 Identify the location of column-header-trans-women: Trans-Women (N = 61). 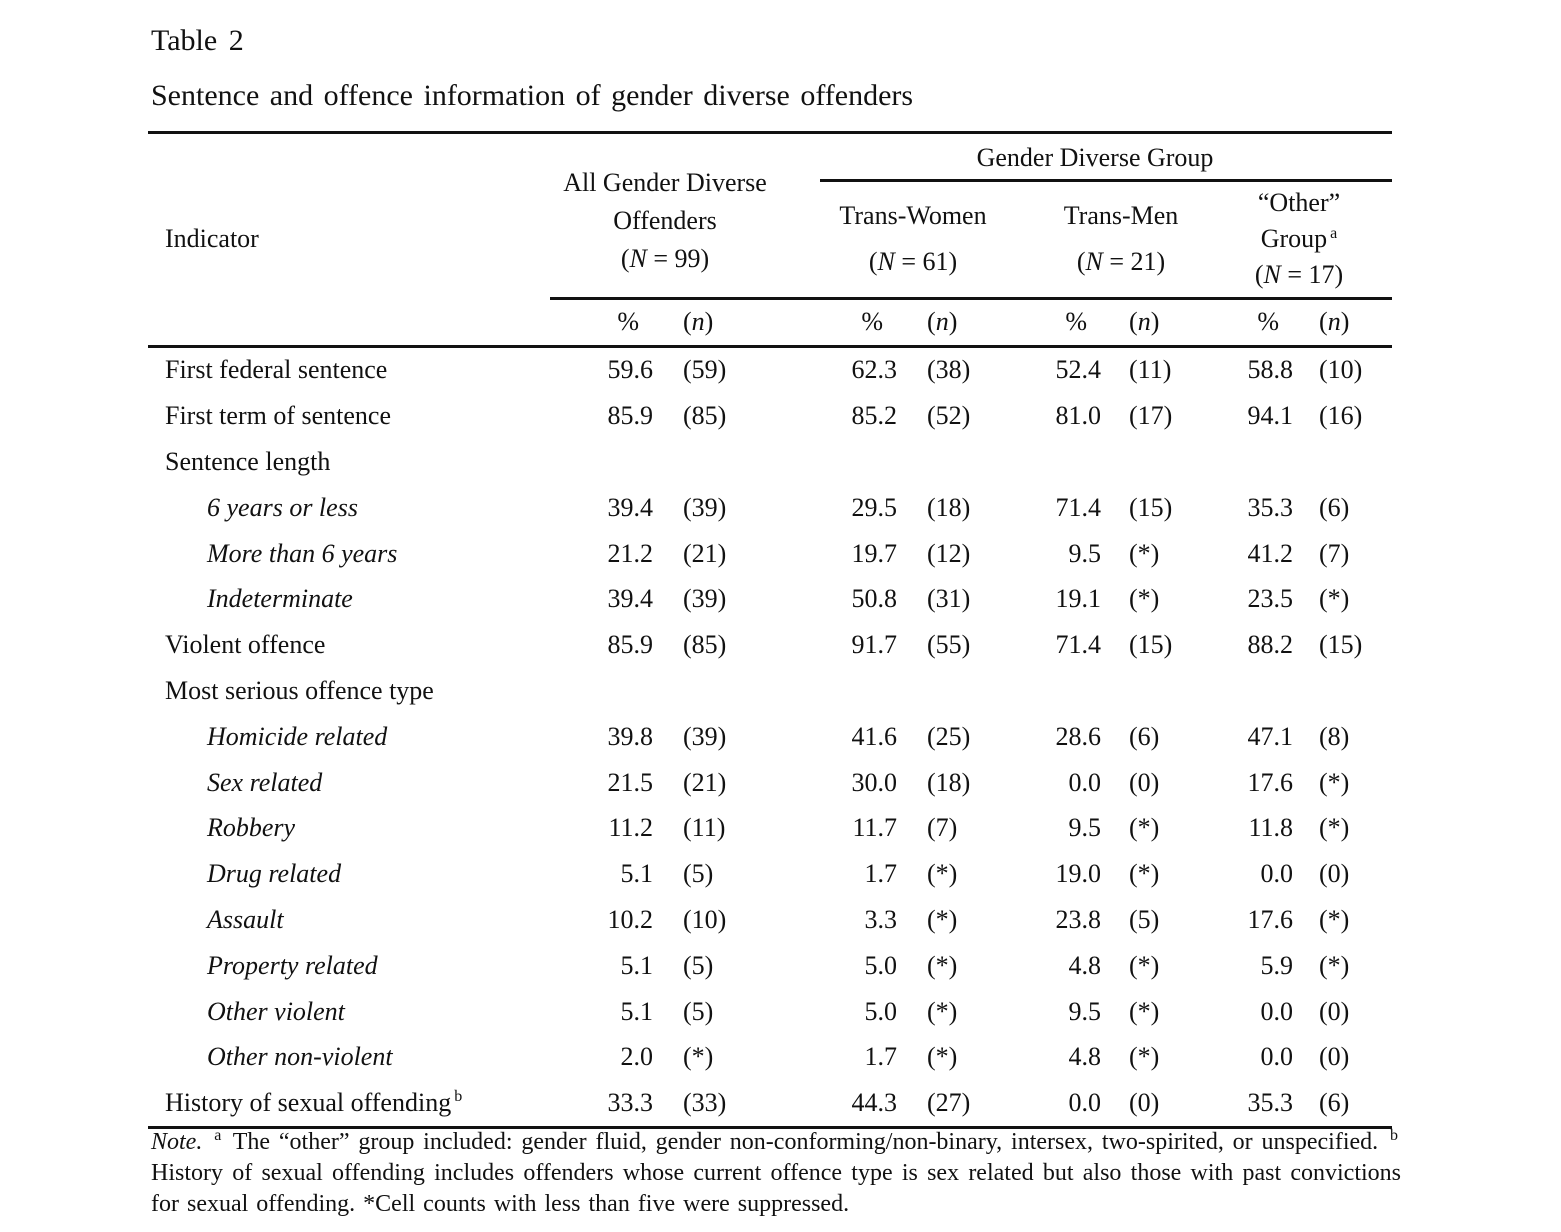
(913, 239).